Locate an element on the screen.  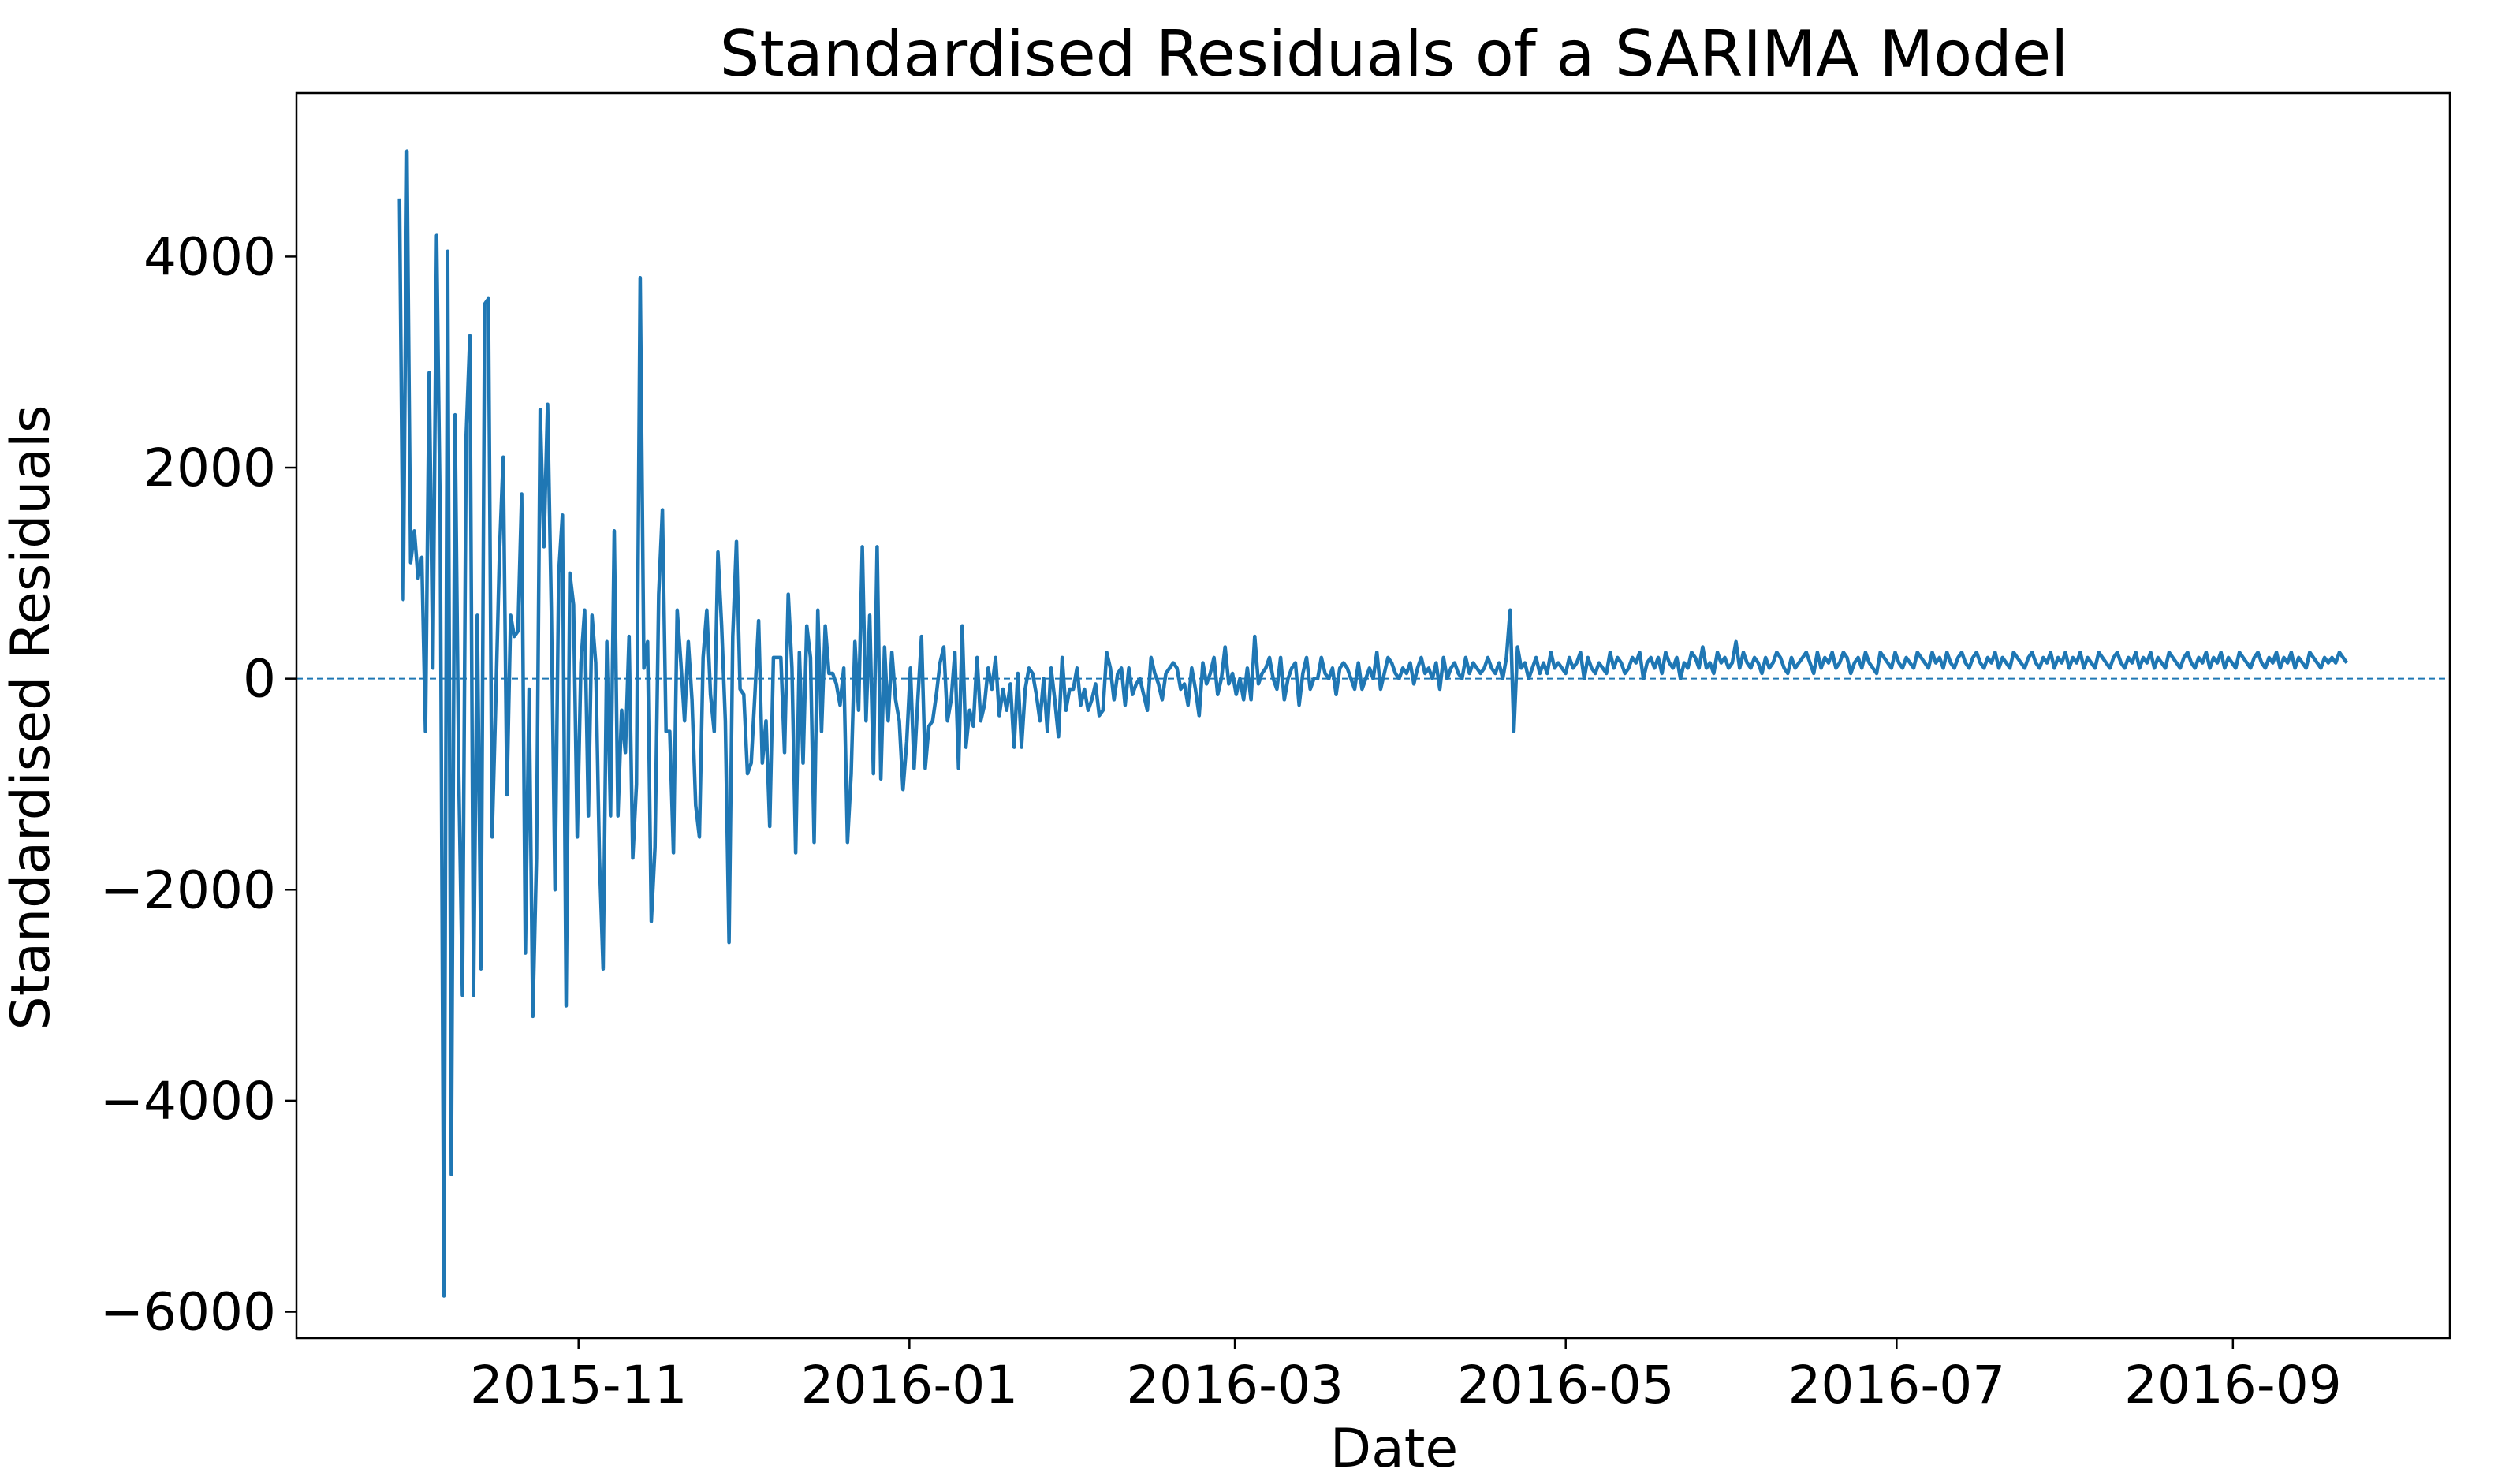
y-tick-label: 0 is located at coordinates (259, 679).